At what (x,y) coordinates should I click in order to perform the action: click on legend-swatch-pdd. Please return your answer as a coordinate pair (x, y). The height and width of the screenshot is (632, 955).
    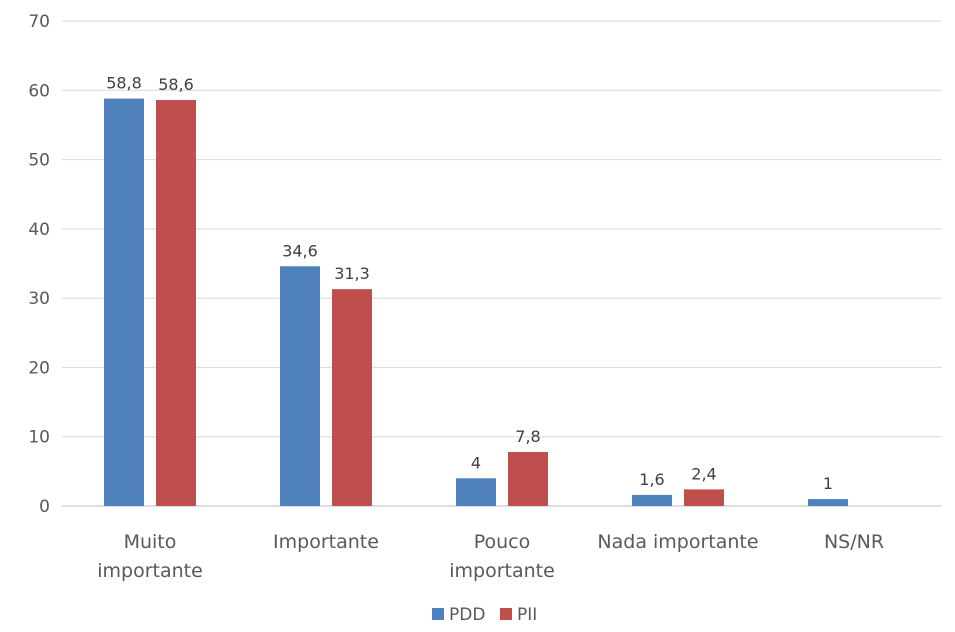
    Looking at the image, I should click on (438, 614).